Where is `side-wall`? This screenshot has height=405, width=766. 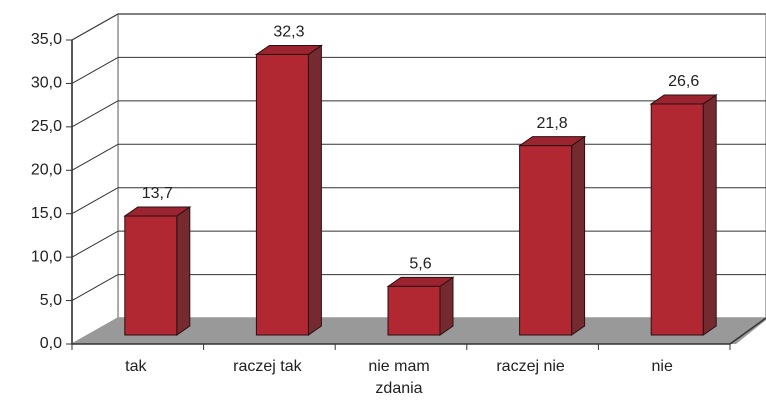
side-wall is located at coordinates (95, 179).